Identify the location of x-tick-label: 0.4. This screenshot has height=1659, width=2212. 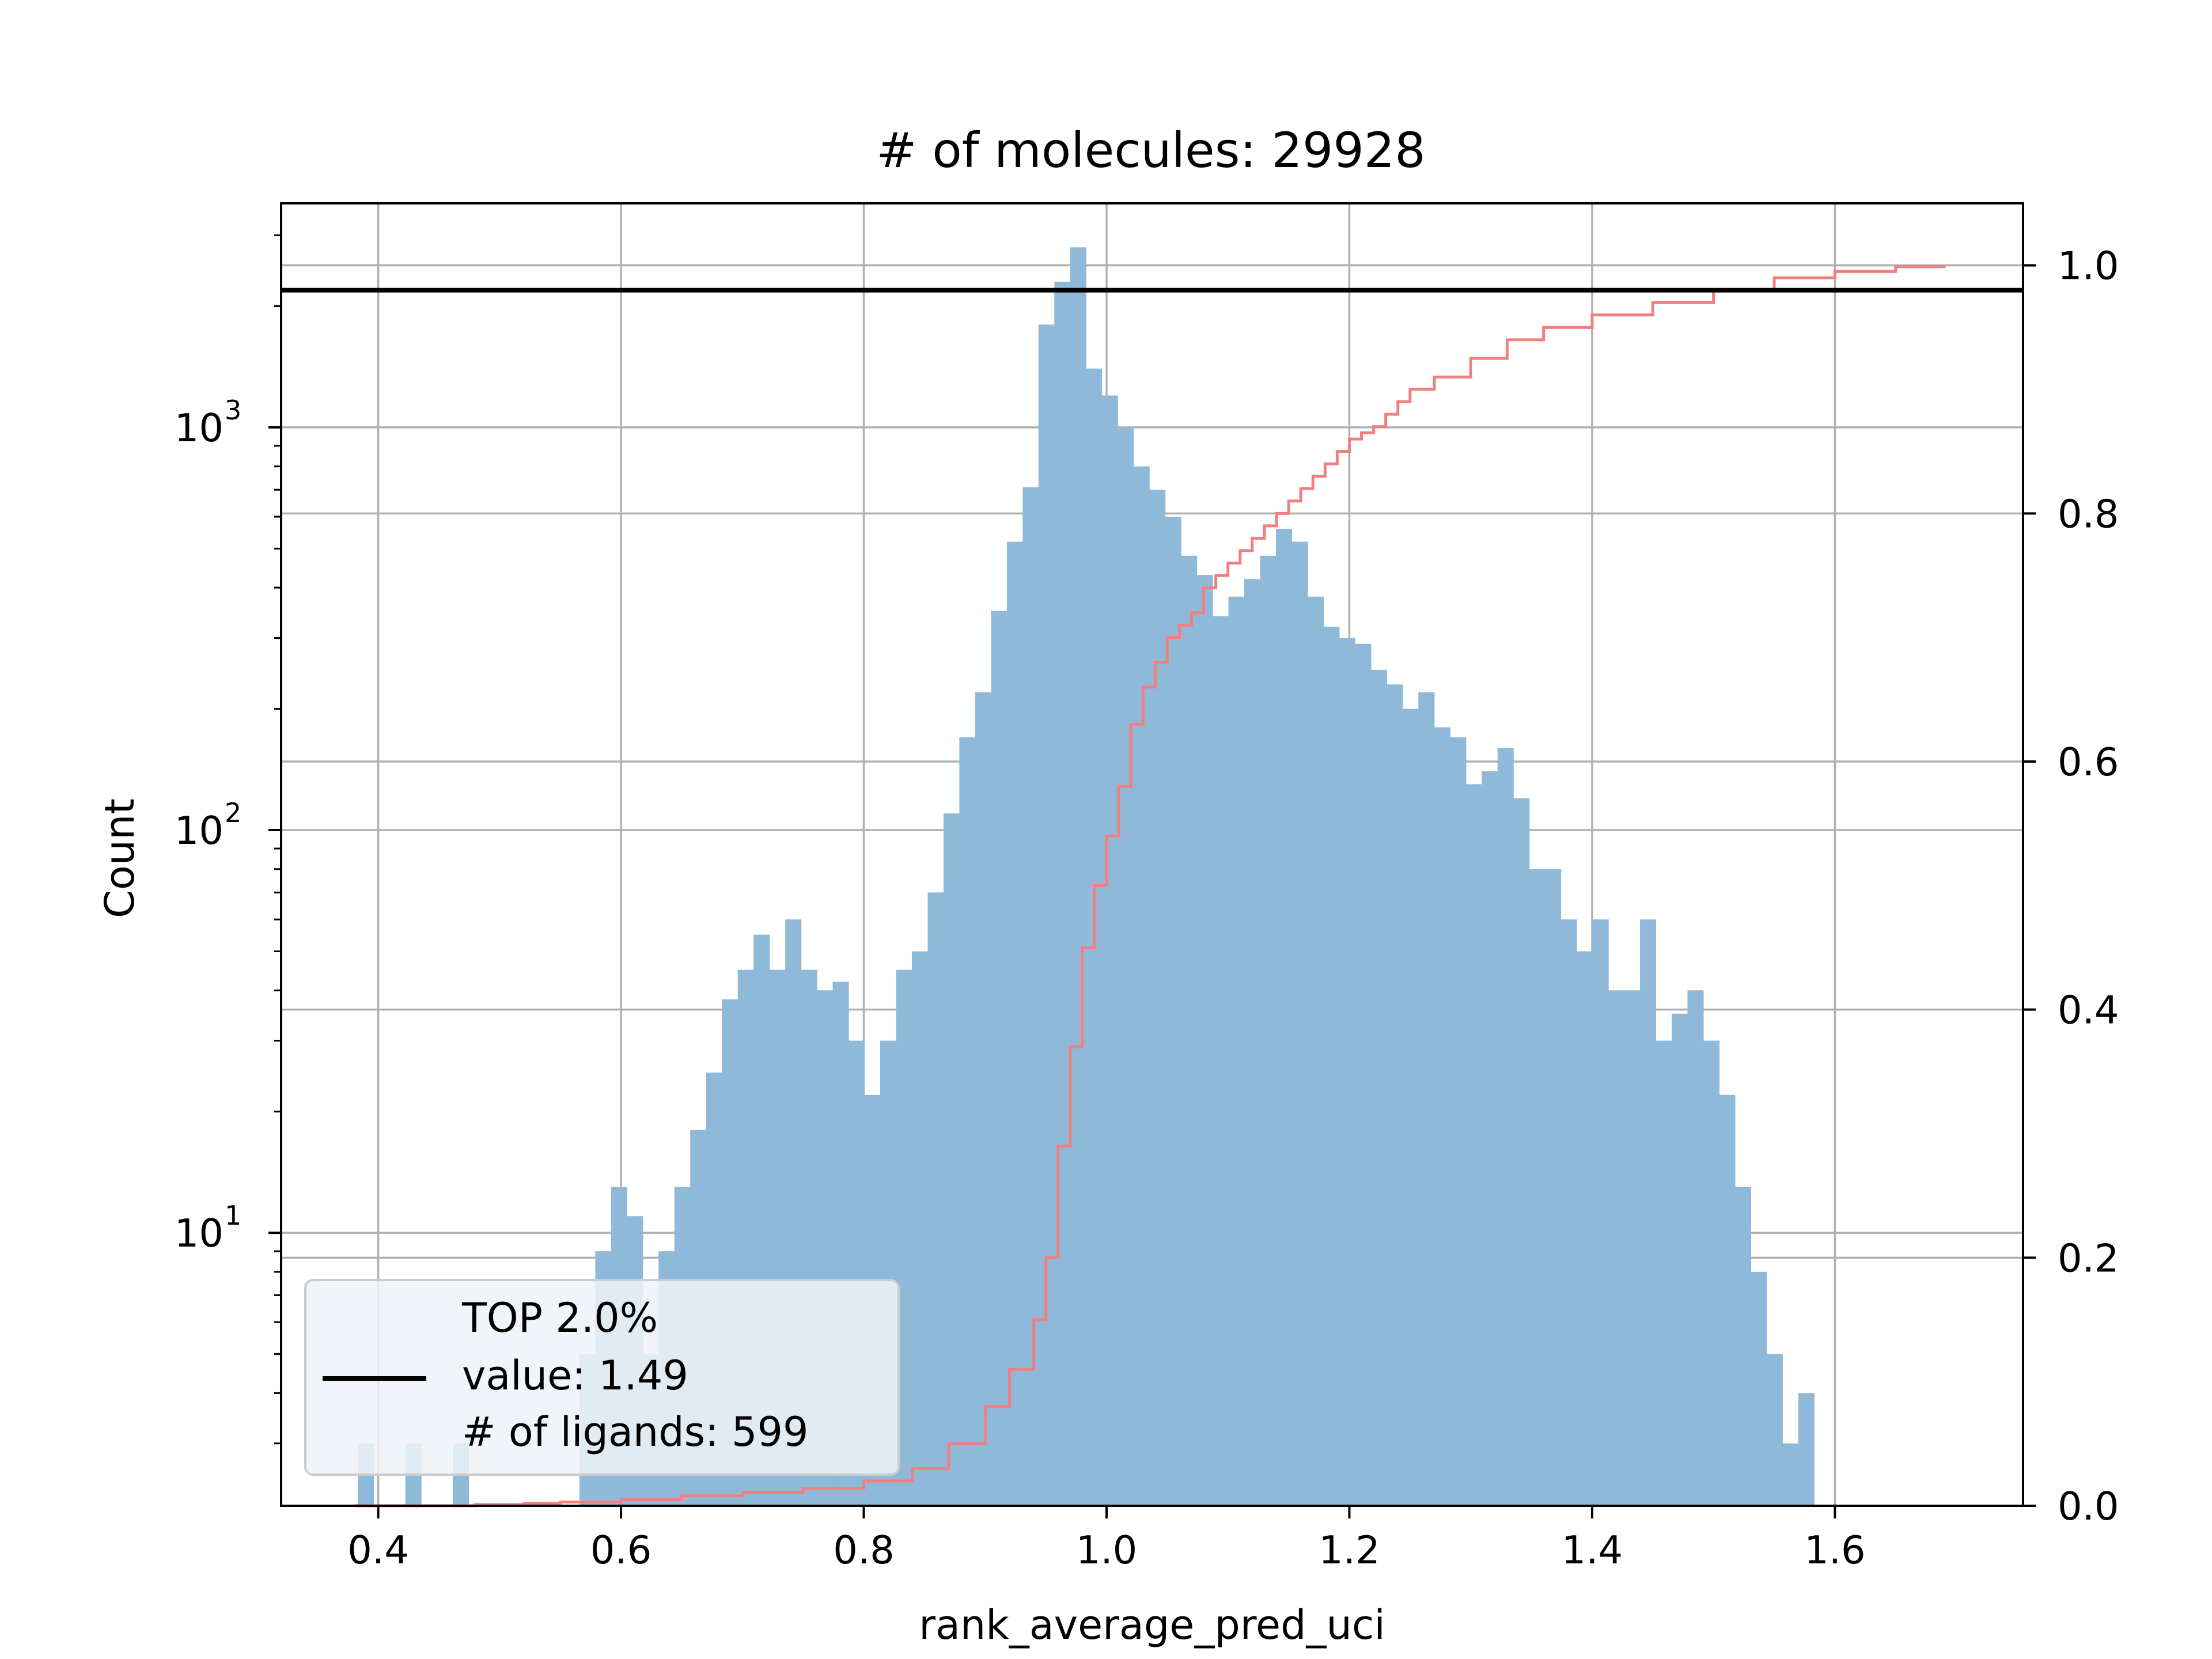
(378, 1550).